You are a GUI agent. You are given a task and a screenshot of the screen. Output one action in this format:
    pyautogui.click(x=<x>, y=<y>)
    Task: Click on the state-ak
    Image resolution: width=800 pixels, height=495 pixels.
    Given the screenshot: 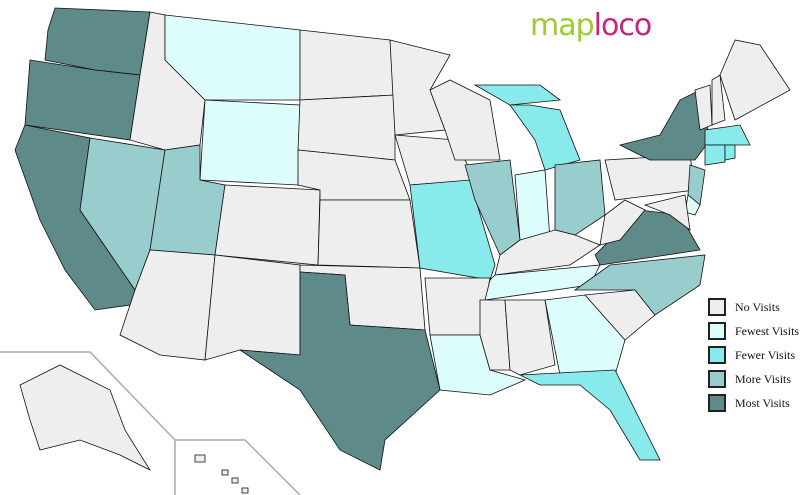 What is the action you would take?
    pyautogui.click(x=85, y=417)
    